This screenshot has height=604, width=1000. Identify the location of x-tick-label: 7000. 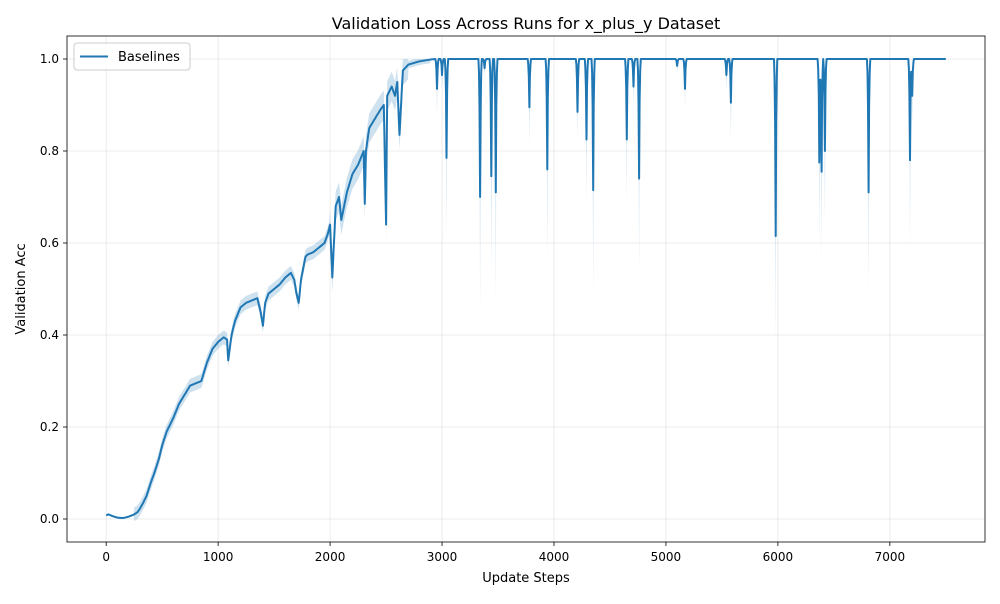
(890, 557).